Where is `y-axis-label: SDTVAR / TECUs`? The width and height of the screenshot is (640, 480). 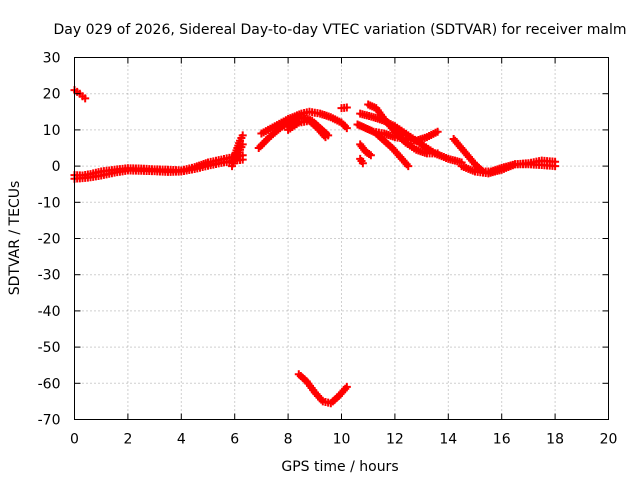 y-axis-label: SDTVAR / TECUs is located at coordinates (15, 238).